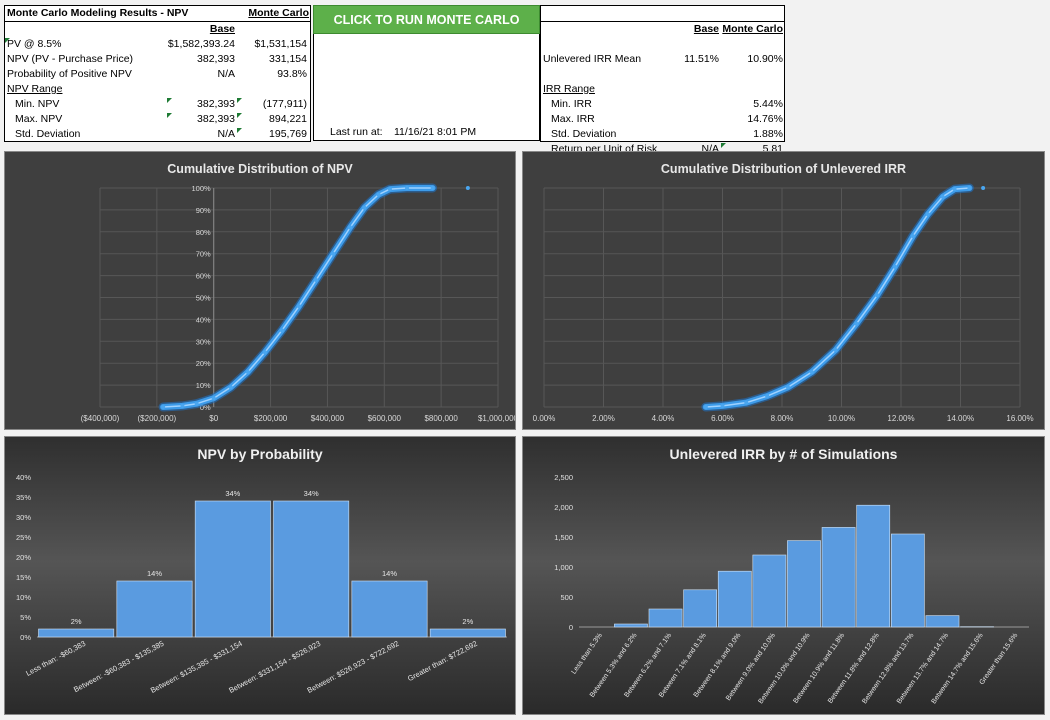  What do you see at coordinates (23, 537) in the screenshot?
I see `y-tick-label: 25%` at bounding box center [23, 537].